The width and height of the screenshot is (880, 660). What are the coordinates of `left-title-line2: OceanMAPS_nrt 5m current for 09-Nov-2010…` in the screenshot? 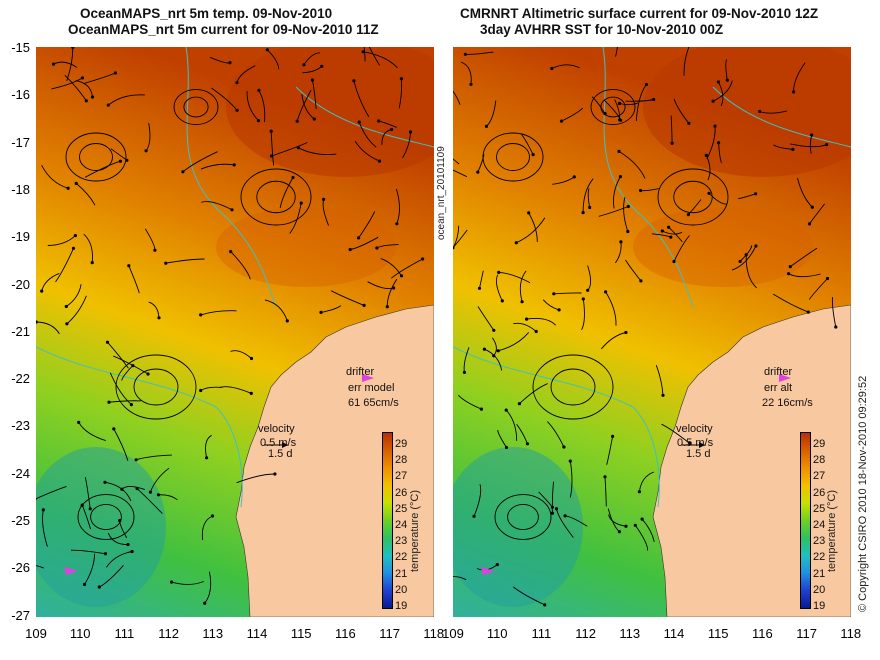 It's located at (223, 29).